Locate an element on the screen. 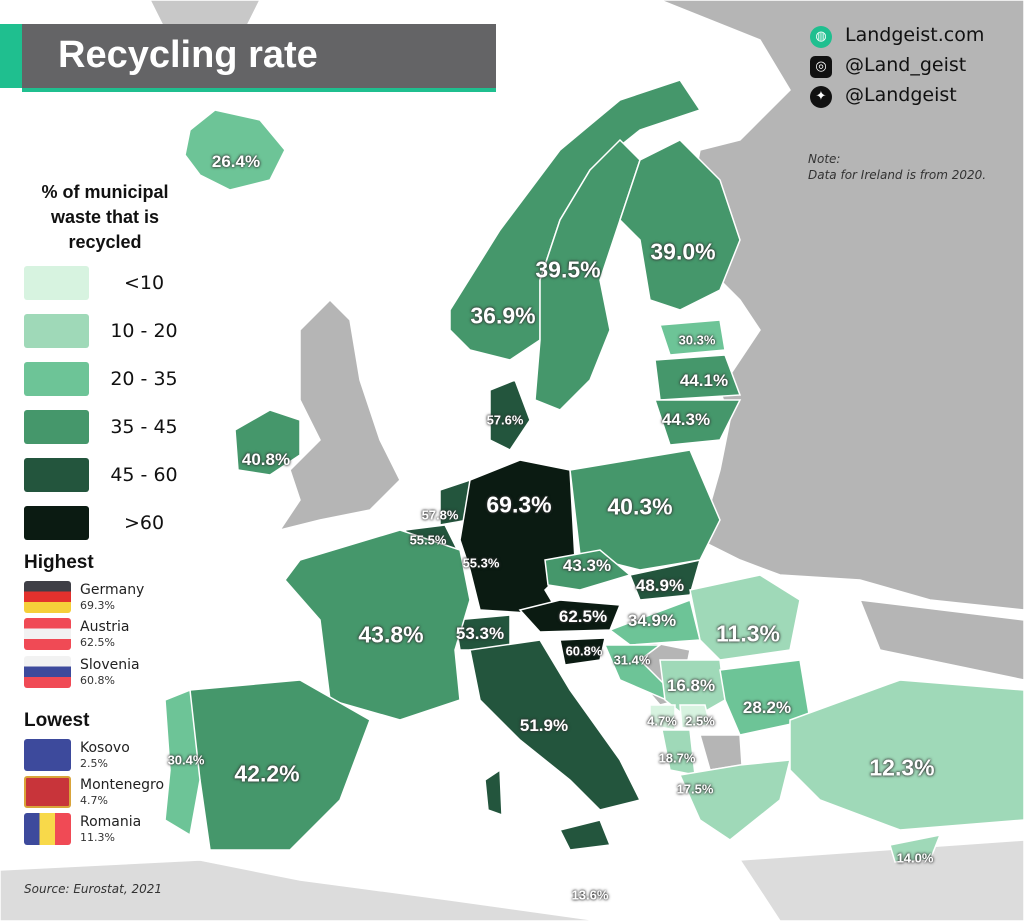 The height and width of the screenshot is (921, 1024). legend-label: 20 - 35 is located at coordinates (144, 379).